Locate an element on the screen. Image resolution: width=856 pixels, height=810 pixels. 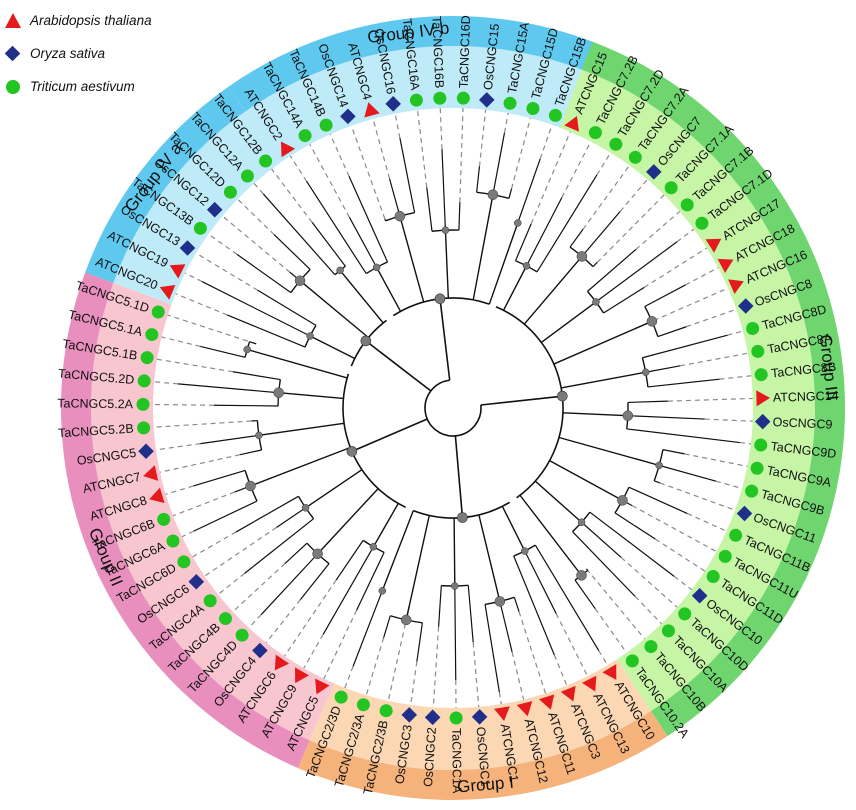
green-circle-icon is located at coordinates (13, 87).